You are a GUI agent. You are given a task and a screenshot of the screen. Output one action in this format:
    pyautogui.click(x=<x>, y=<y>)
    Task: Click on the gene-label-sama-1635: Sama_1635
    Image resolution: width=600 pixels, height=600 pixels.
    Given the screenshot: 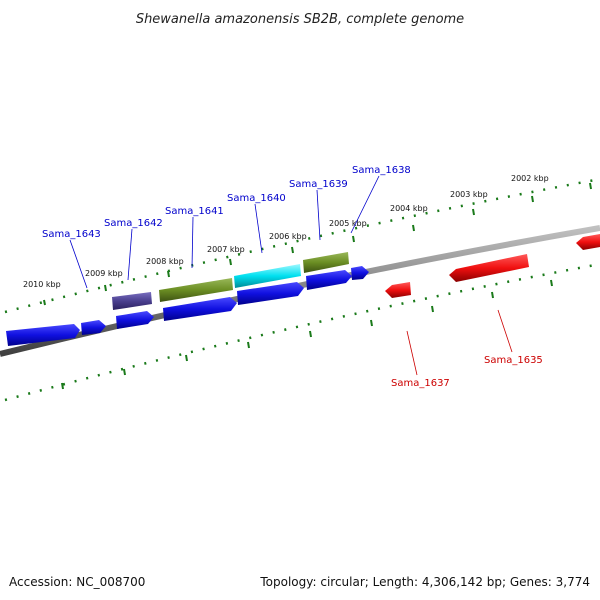 What is the action you would take?
    pyautogui.click(x=513, y=360)
    